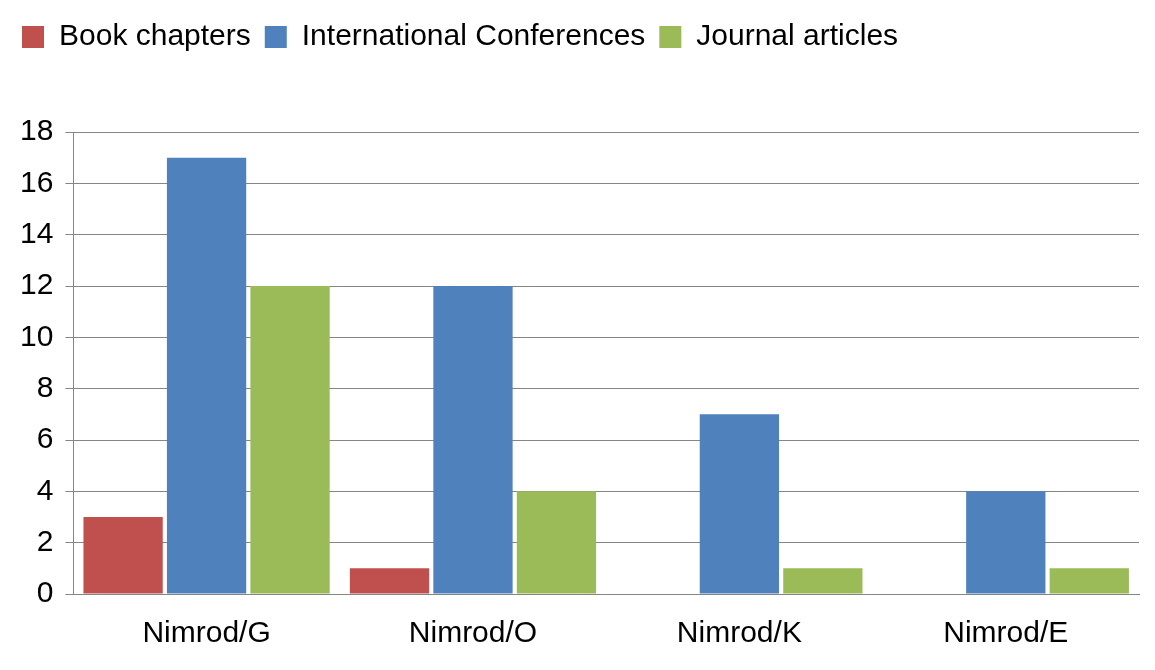  What do you see at coordinates (36, 130) in the screenshot?
I see `y-tick-label: 18` at bounding box center [36, 130].